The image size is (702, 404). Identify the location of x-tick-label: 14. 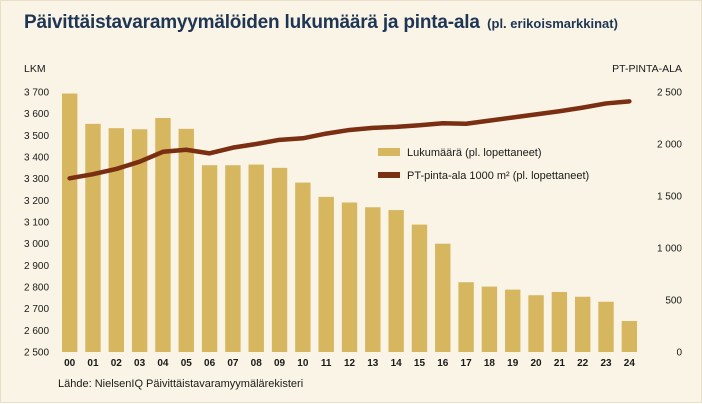
(397, 363).